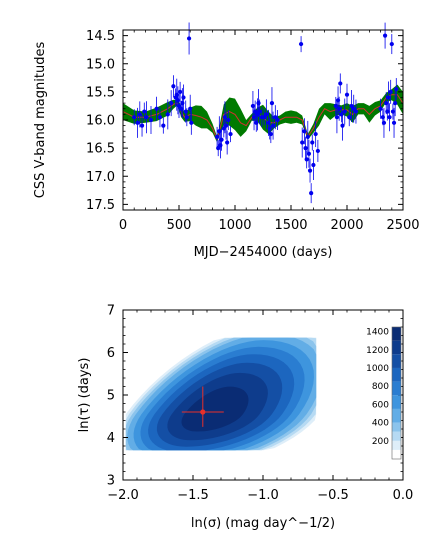 The height and width of the screenshot is (545, 436). I want to click on x-tick-label: 0.0, so click(403, 495).